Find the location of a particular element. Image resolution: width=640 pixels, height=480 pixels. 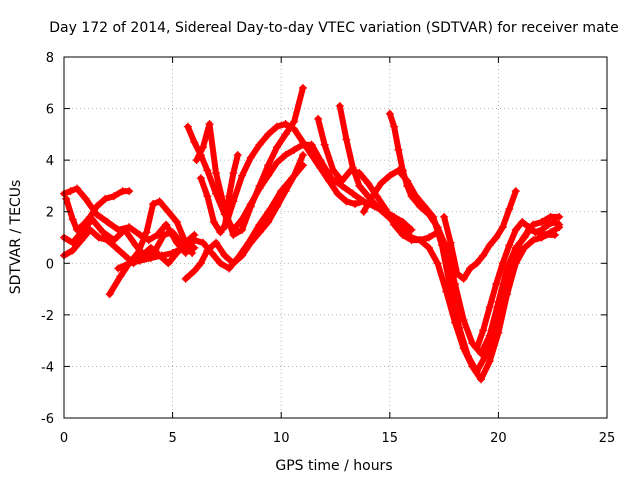

series-sat-o is located at coordinates (474, 233).